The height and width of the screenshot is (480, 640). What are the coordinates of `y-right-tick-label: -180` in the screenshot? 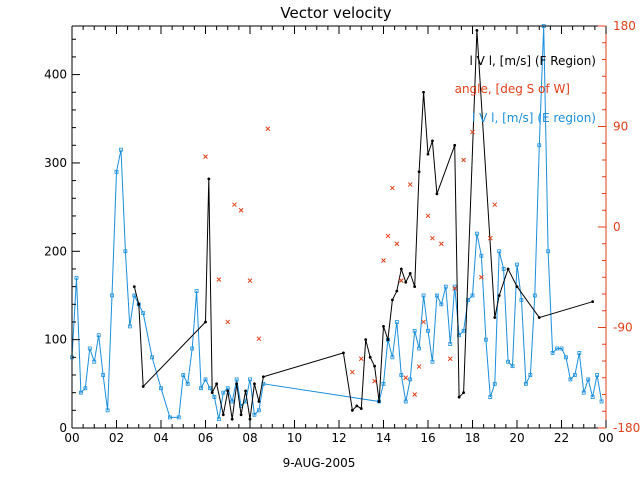 It's located at (626, 428).